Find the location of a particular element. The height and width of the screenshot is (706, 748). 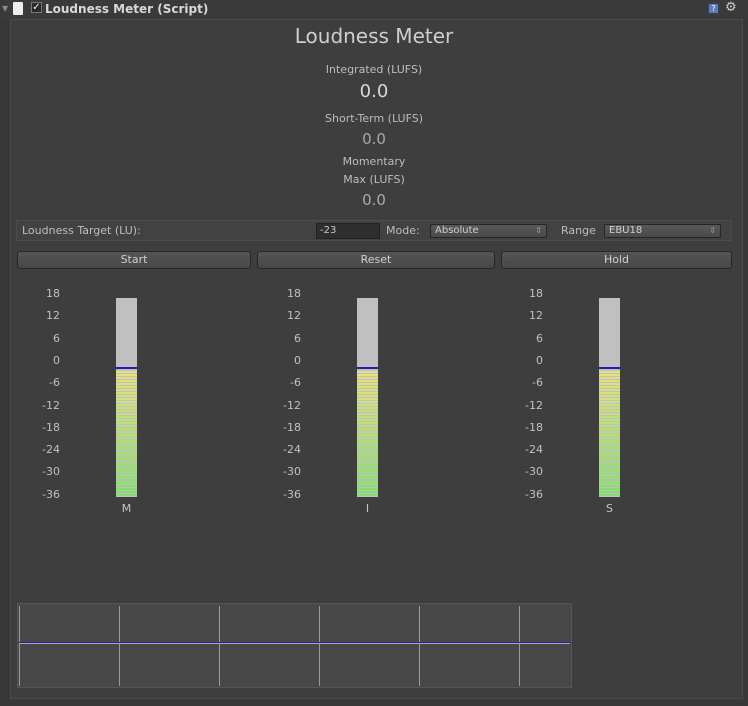

gear-icon: ⚙ is located at coordinates (731, 7).